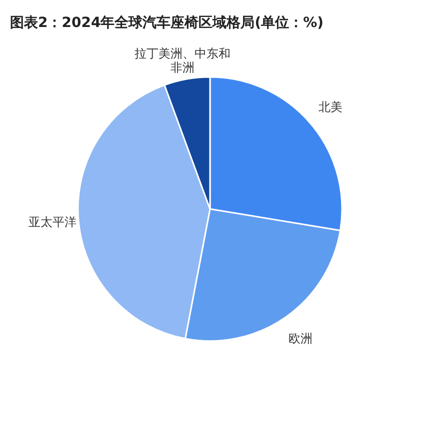  Describe the element at coordinates (182, 60) in the screenshot. I see `slice-label: 拉丁美洲、中东和非洲` at that location.